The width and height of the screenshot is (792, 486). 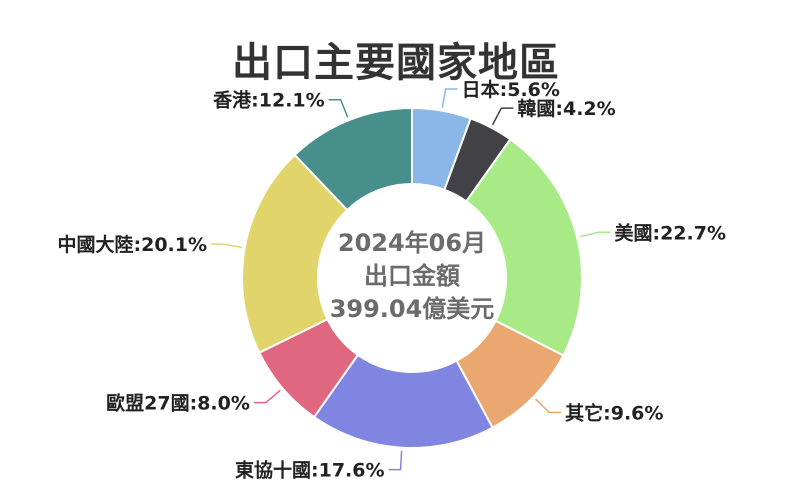 I want to click on slice-label-1: 韓國:4.2%, so click(x=566, y=108).